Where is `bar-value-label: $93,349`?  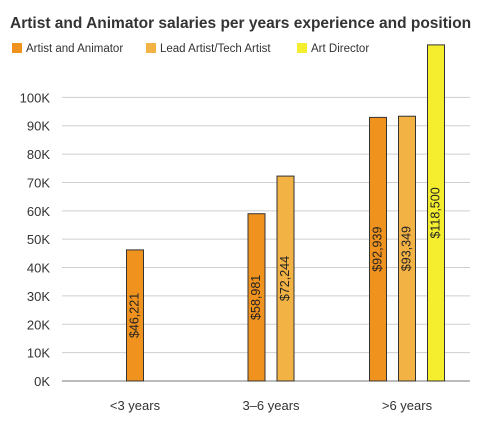
bar-value-label: $93,349 is located at coordinates (406, 248).